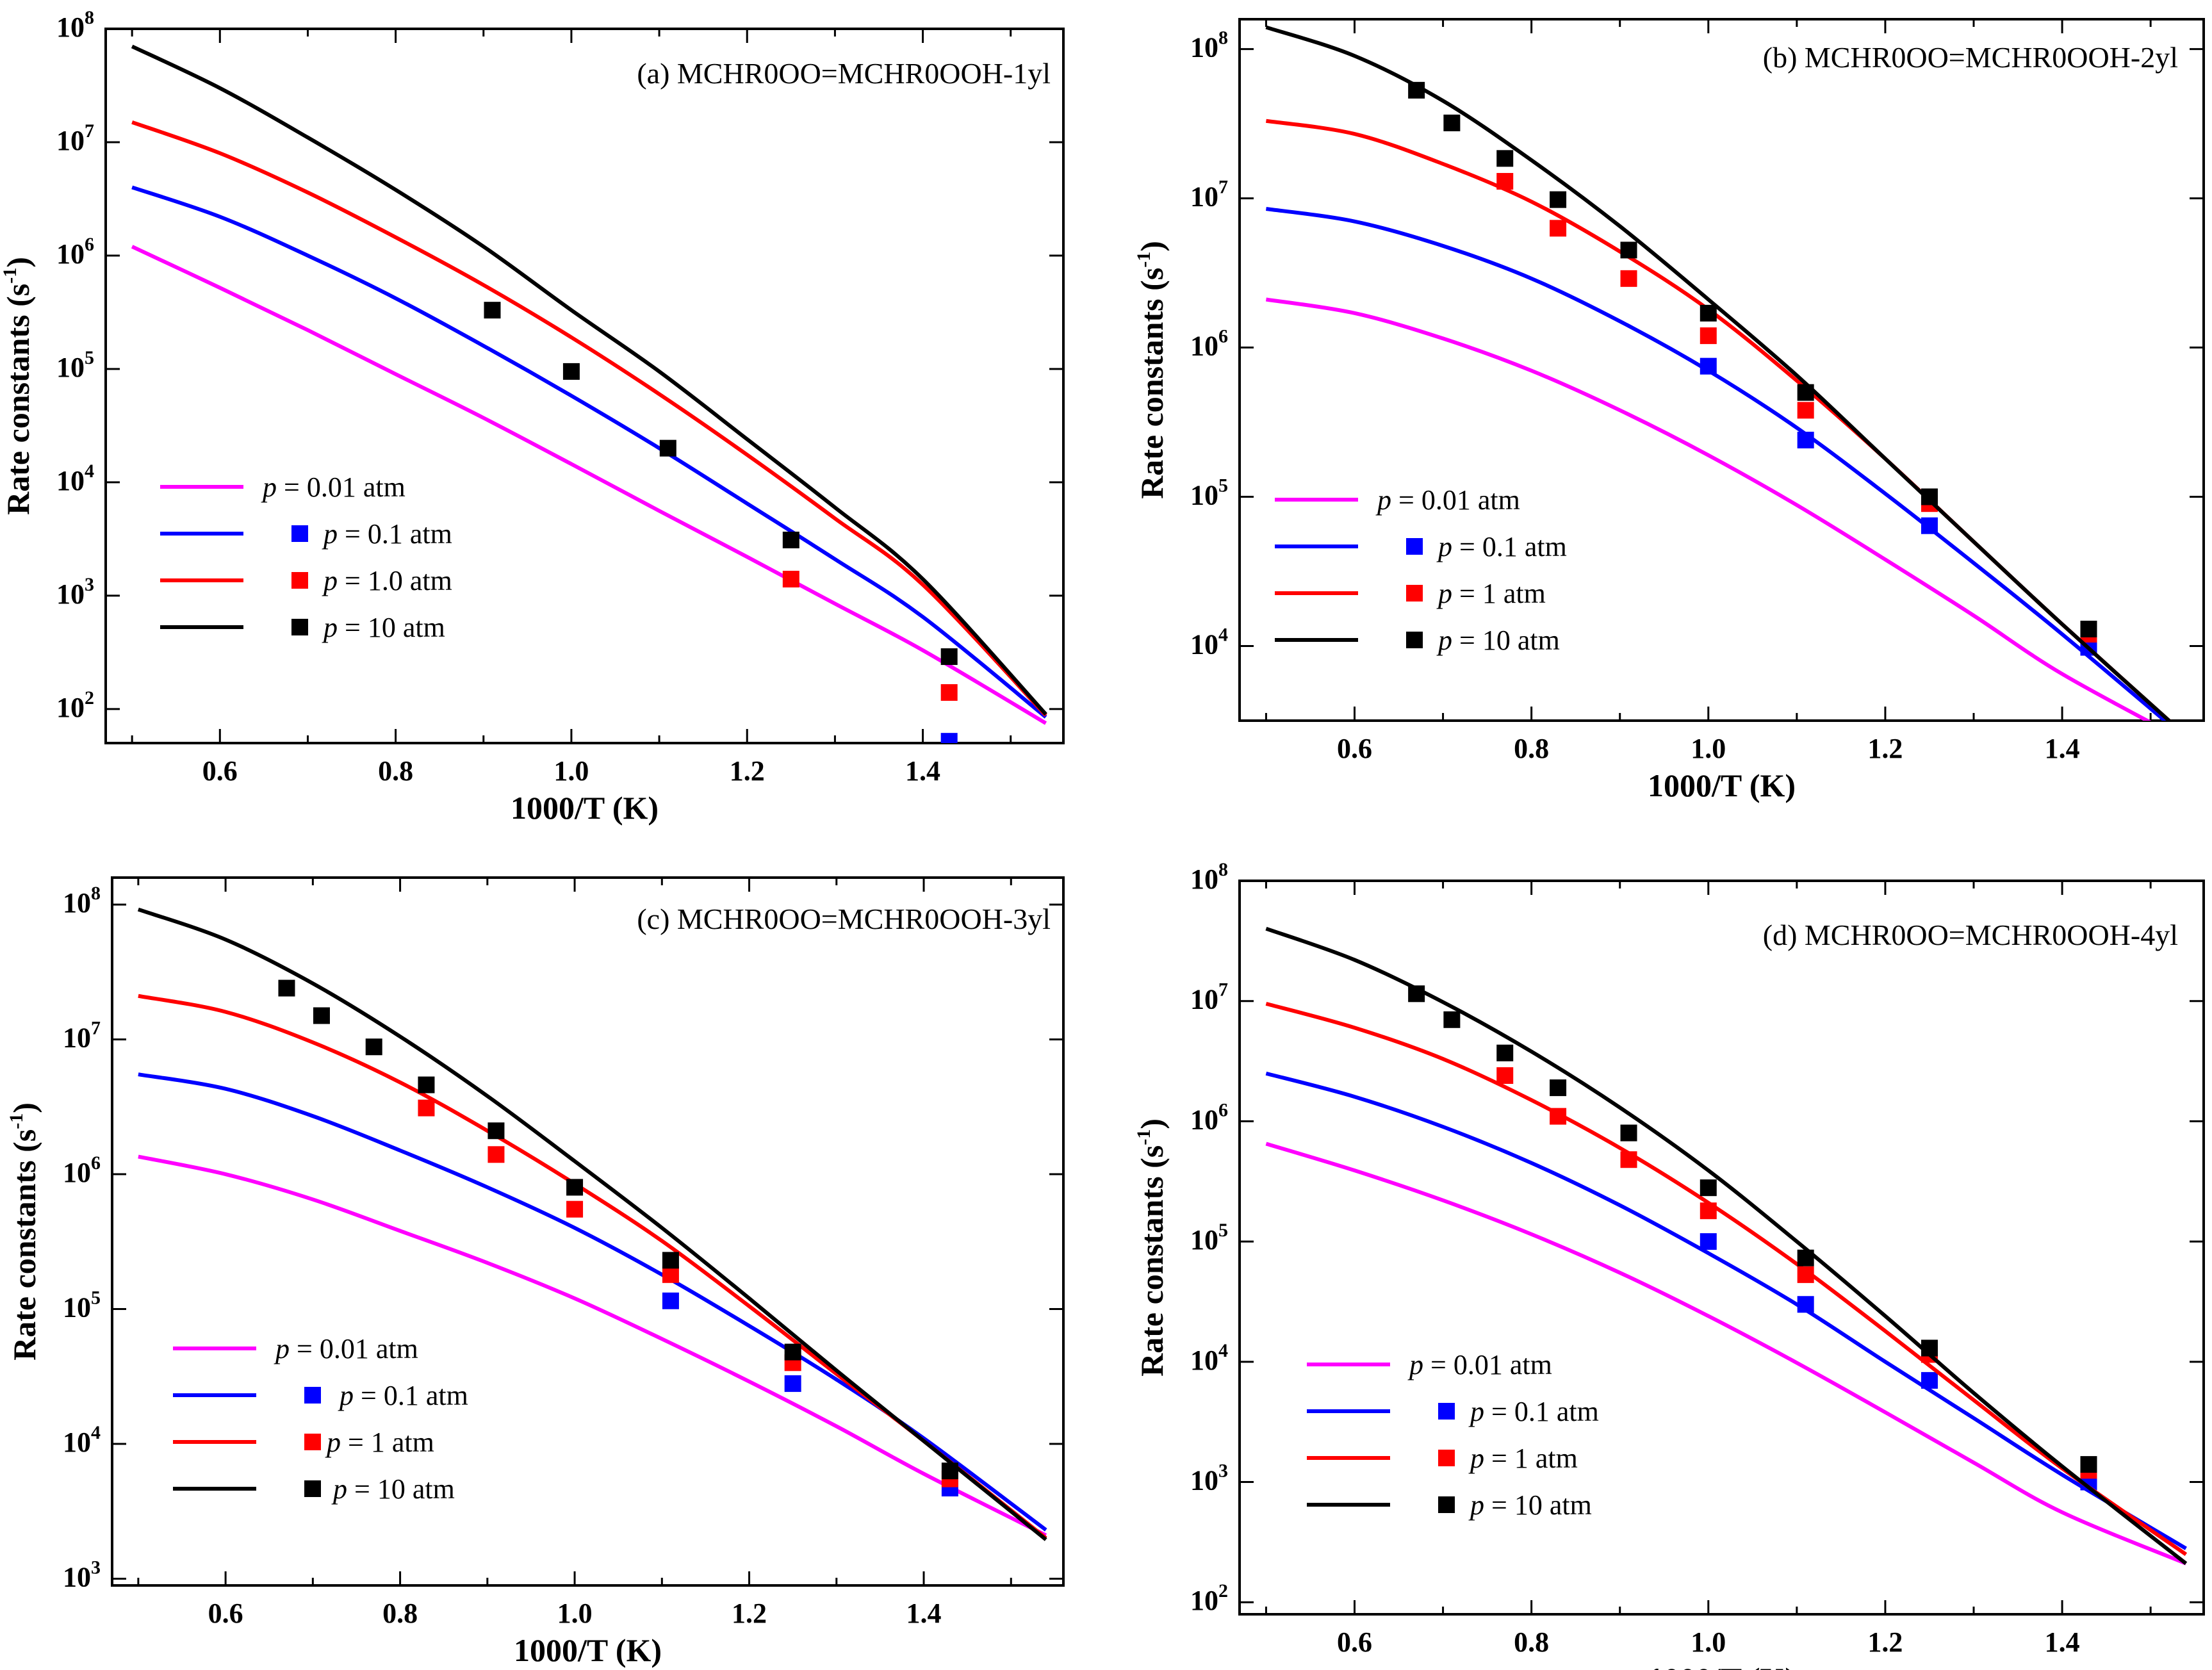  I want to click on x-axis-title: 1000/T (K), so click(588, 1650).